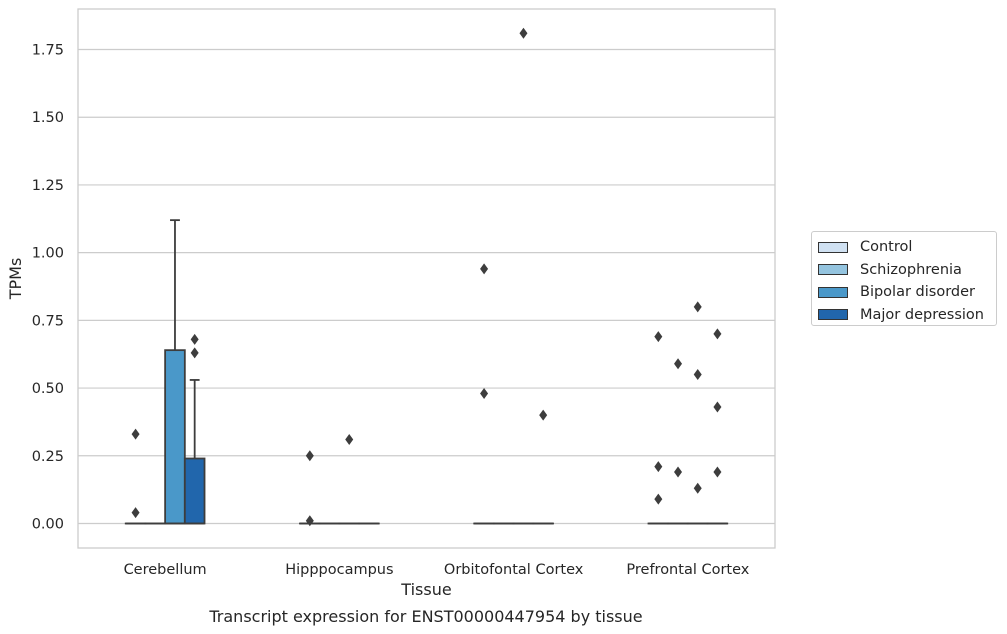 This screenshot has width=1007, height=634. I want to click on legend-swatch-schizophrenia, so click(833, 270).